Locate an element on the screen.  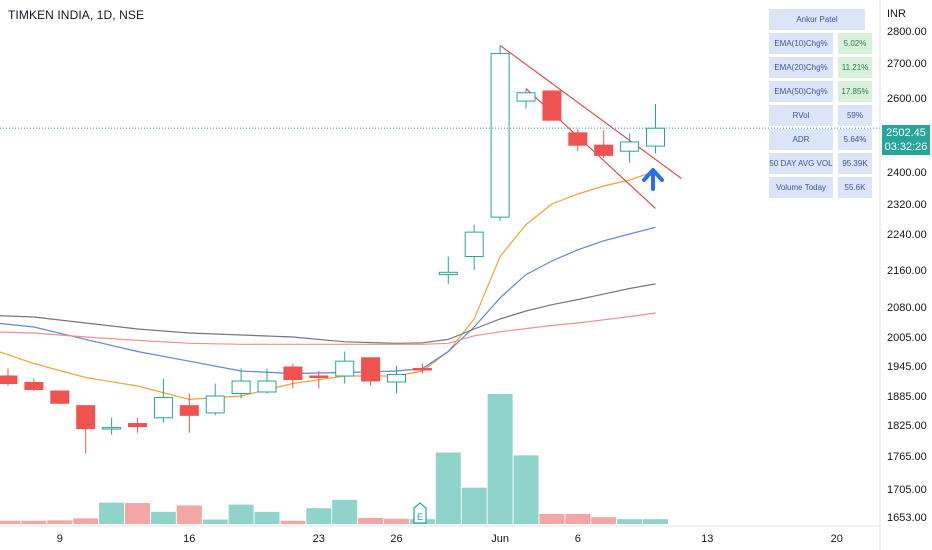
price-tick-label: 2700.00 is located at coordinates (907, 64).